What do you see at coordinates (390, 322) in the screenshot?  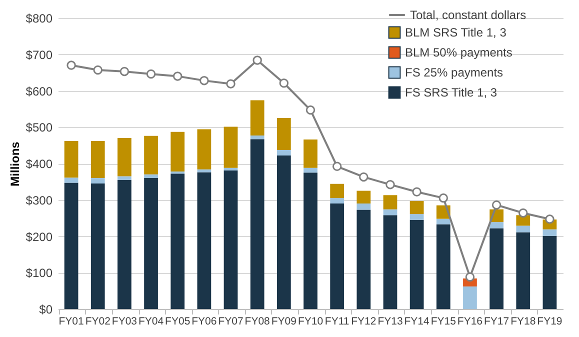 I see `x-tick-label: FY13` at bounding box center [390, 322].